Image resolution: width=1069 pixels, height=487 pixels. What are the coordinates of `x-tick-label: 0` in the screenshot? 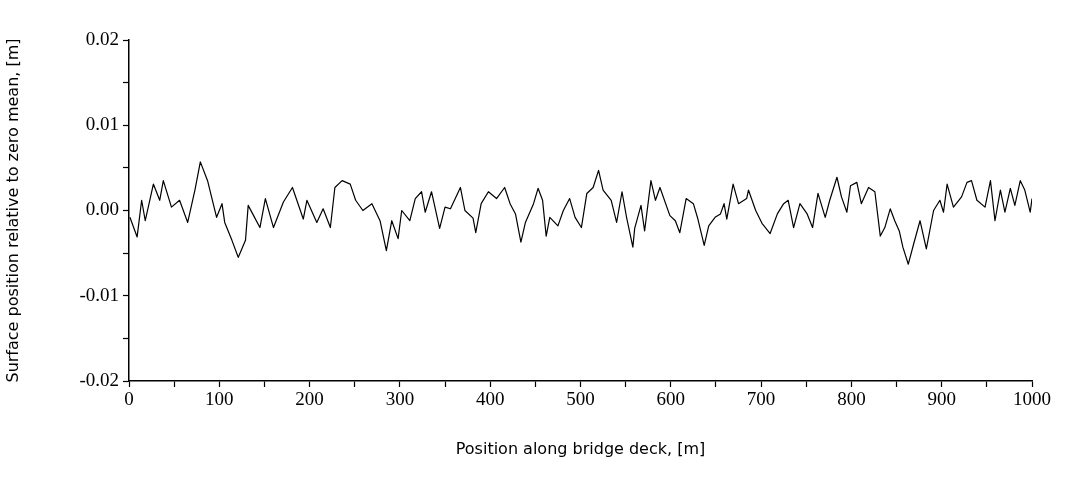 It's located at (129, 399).